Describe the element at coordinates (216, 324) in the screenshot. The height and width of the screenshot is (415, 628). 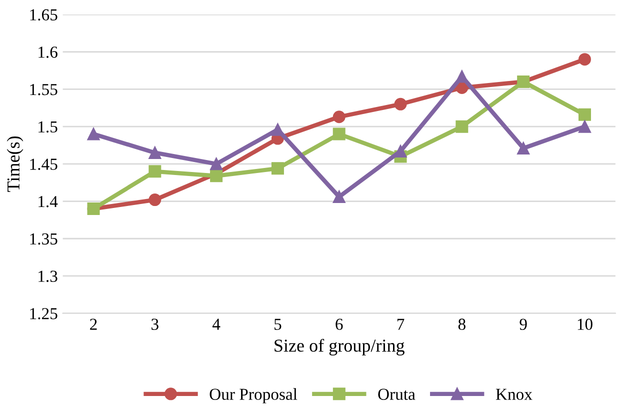
I see `x-tick-label: 4` at that location.